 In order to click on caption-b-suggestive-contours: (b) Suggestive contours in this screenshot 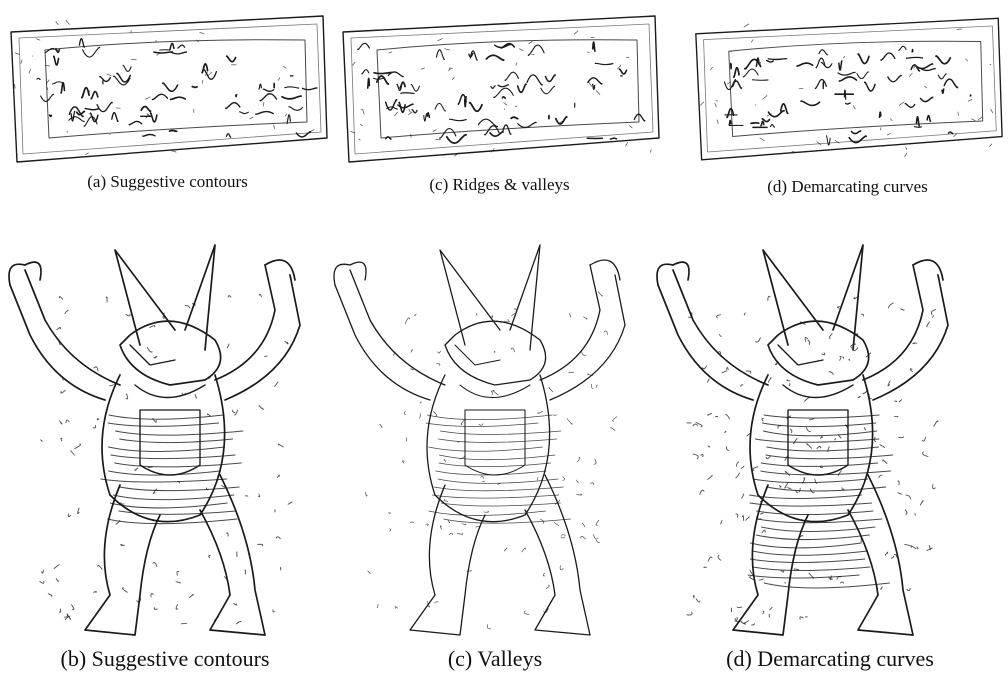, I will do `click(165, 658)`.